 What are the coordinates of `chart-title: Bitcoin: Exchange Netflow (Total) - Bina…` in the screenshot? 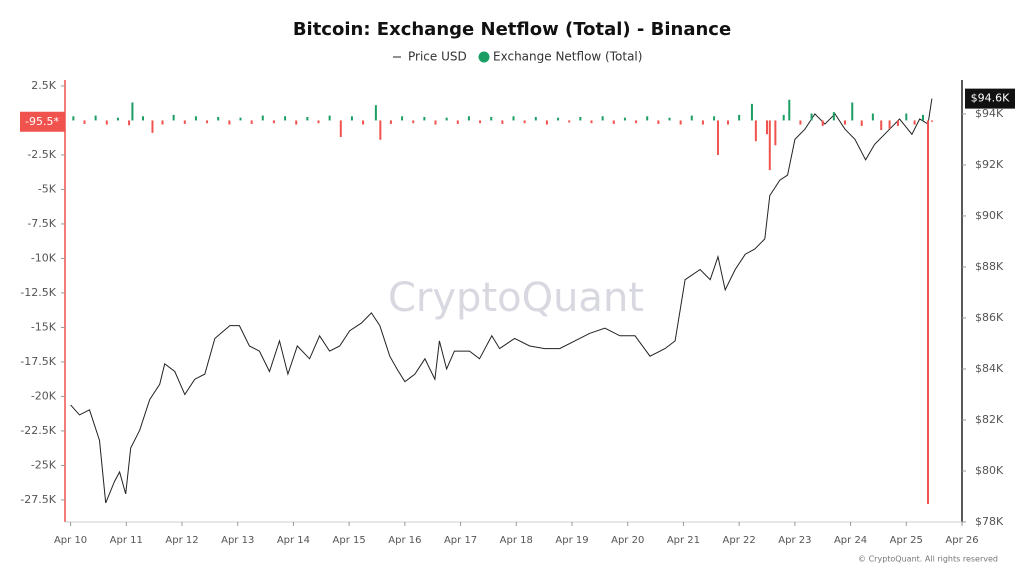 It's located at (512, 29).